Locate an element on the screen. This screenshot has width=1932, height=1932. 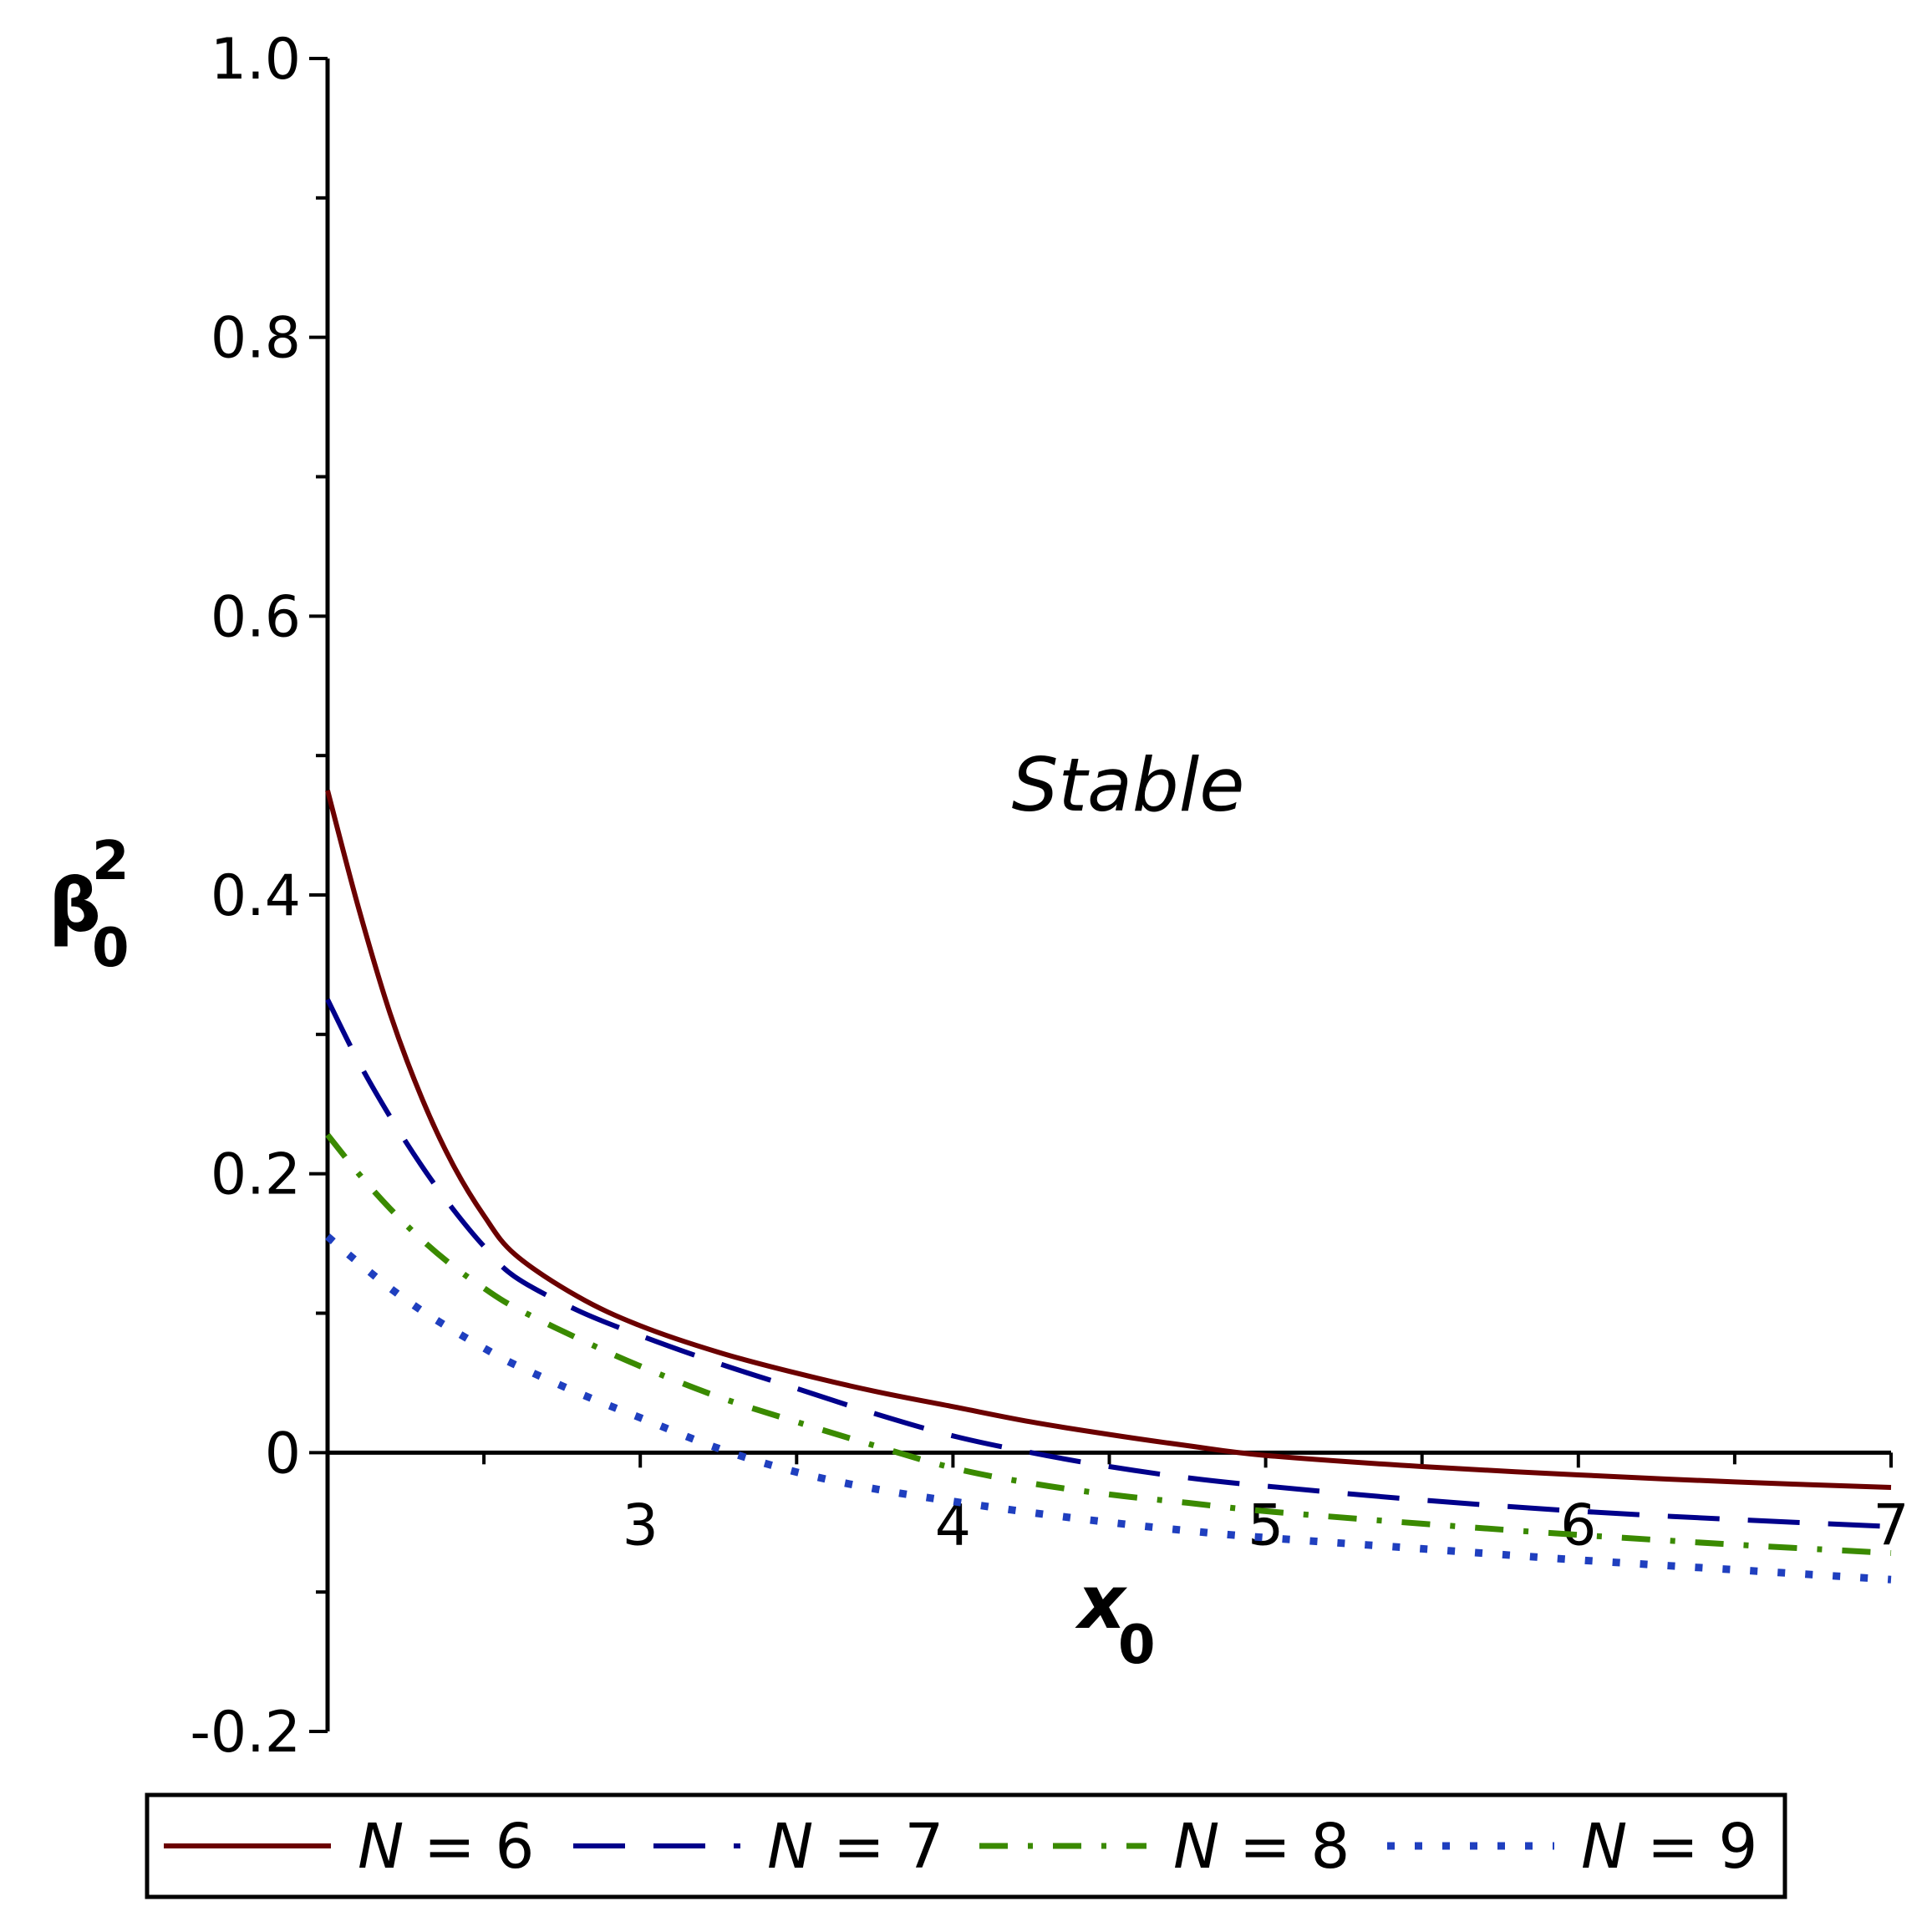
y-axis-title-symbol: β is located at coordinates (74, 905).